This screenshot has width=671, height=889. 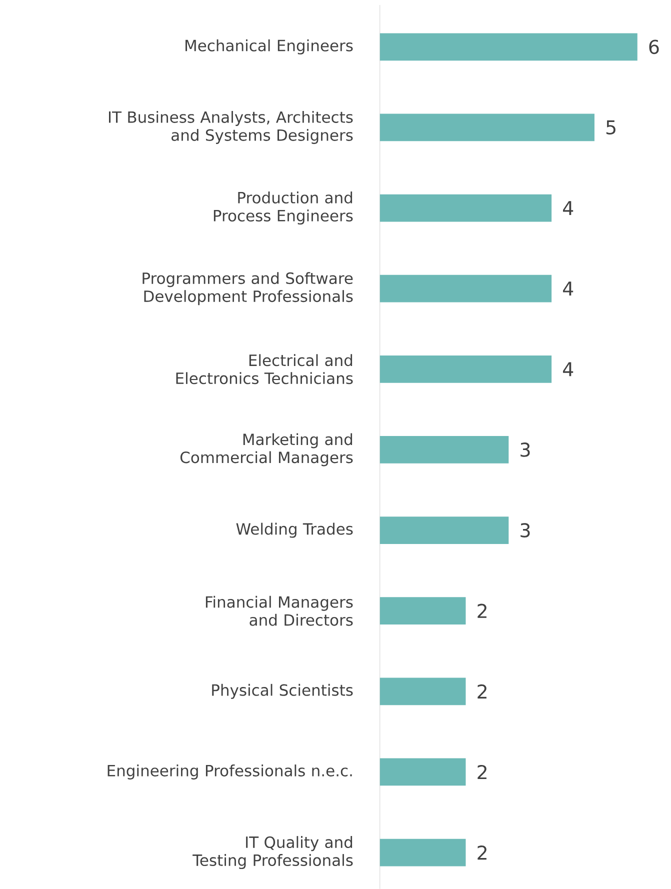 What do you see at coordinates (611, 127) in the screenshot?
I see `data-label: 5` at bounding box center [611, 127].